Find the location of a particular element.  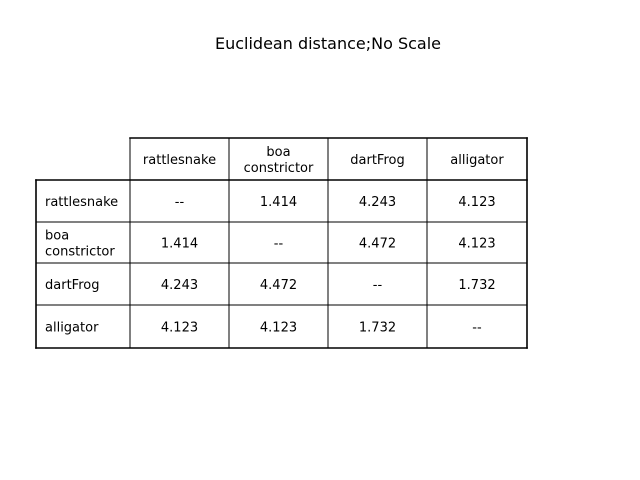

chart-title: Euclidean distance;No Scale is located at coordinates (328, 43).